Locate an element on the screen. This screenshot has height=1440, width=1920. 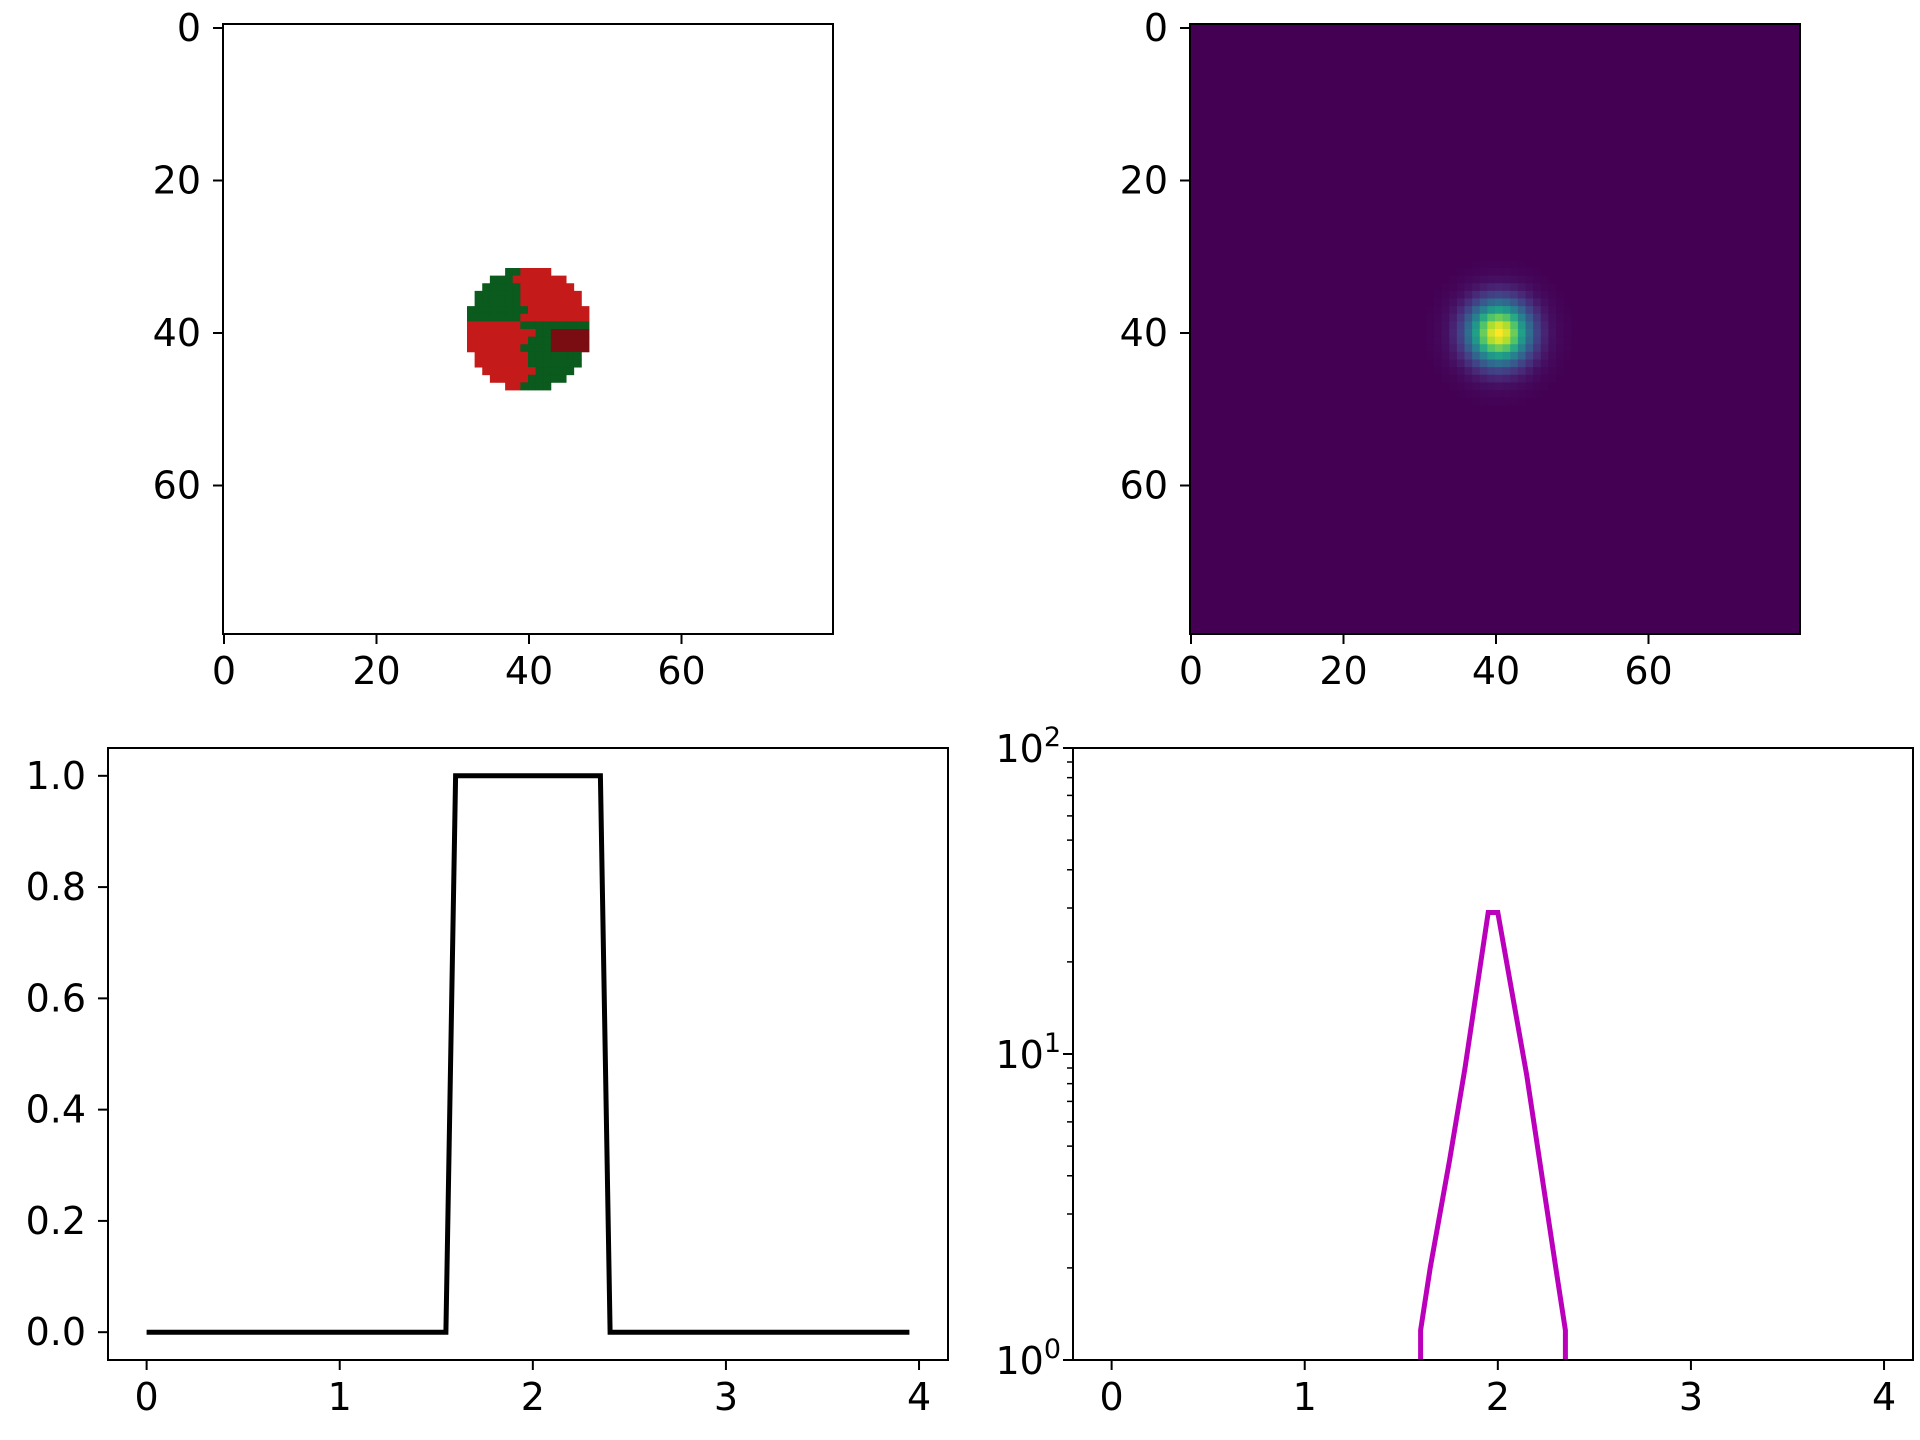
x-tick-label: 3 is located at coordinates (726, 1397).